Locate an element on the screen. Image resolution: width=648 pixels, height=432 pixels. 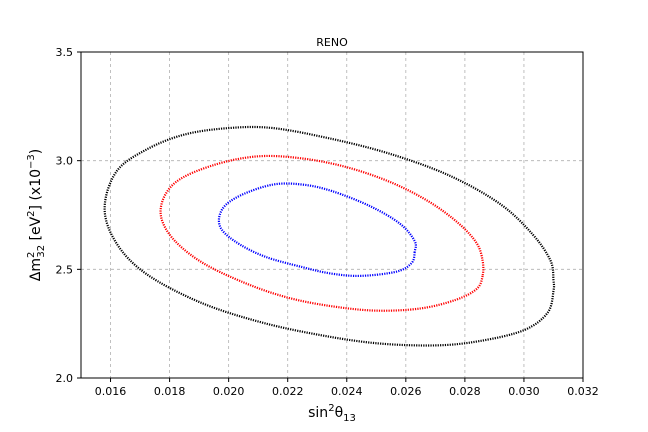
x-tick-label: 0.028 is located at coordinates (465, 391).